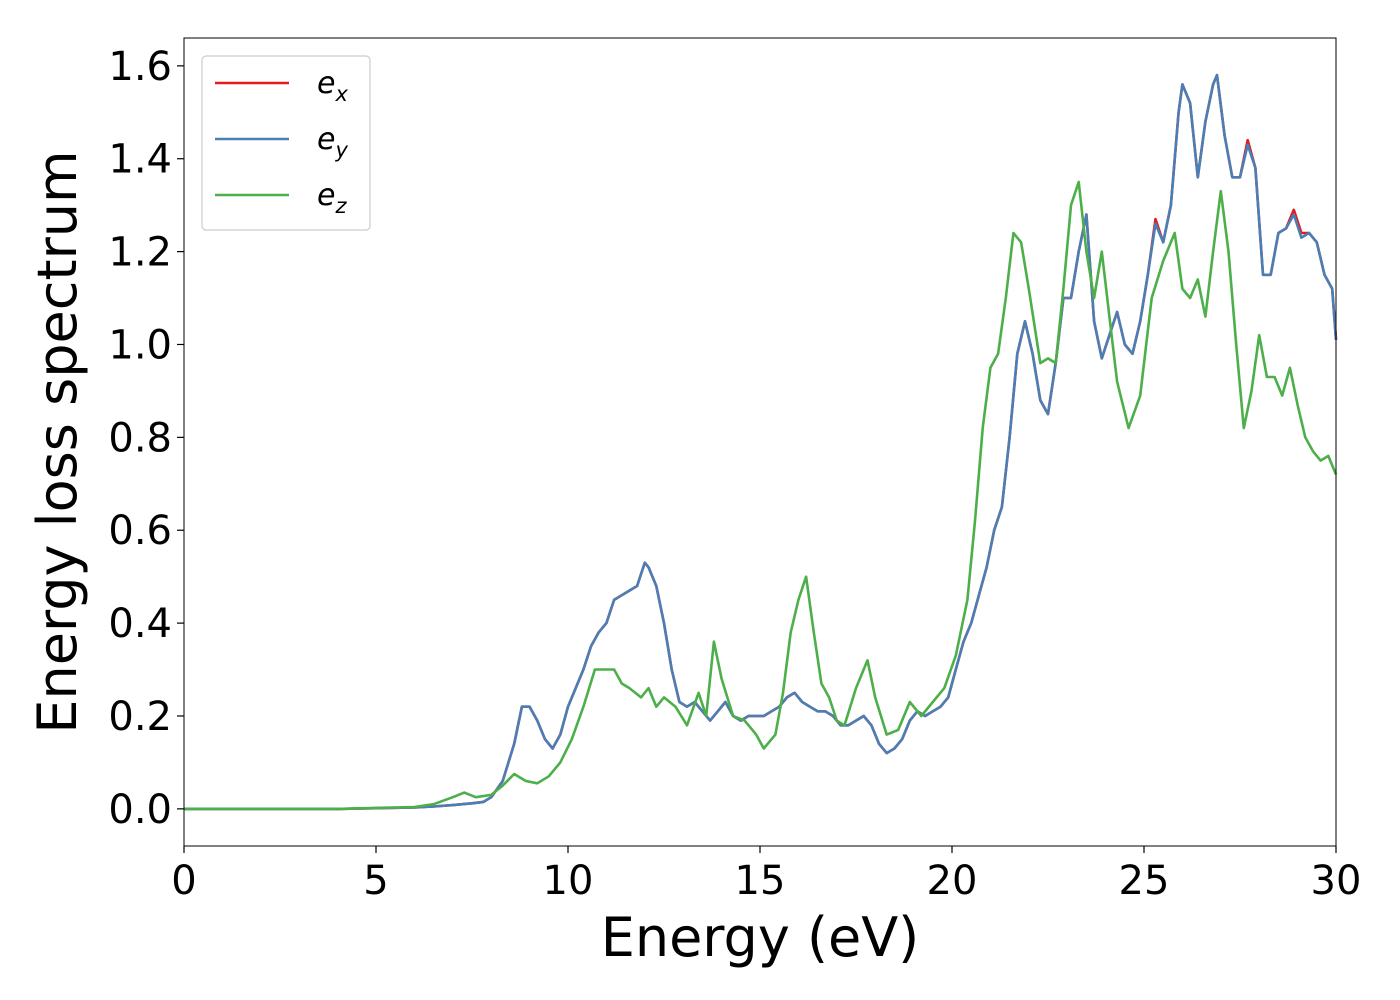  I want to click on x-axis-label: Energy (eV), so click(760, 937).